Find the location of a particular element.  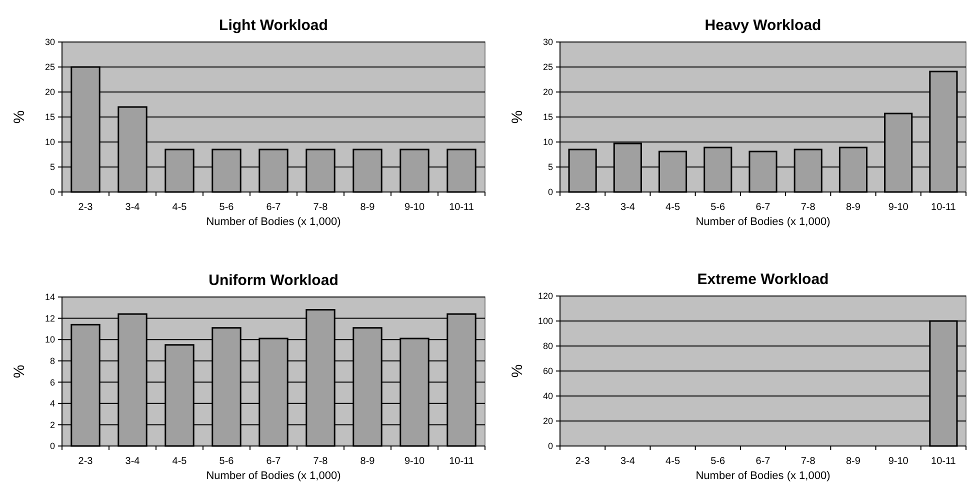

y-tick-label: 14 is located at coordinates (49, 297).